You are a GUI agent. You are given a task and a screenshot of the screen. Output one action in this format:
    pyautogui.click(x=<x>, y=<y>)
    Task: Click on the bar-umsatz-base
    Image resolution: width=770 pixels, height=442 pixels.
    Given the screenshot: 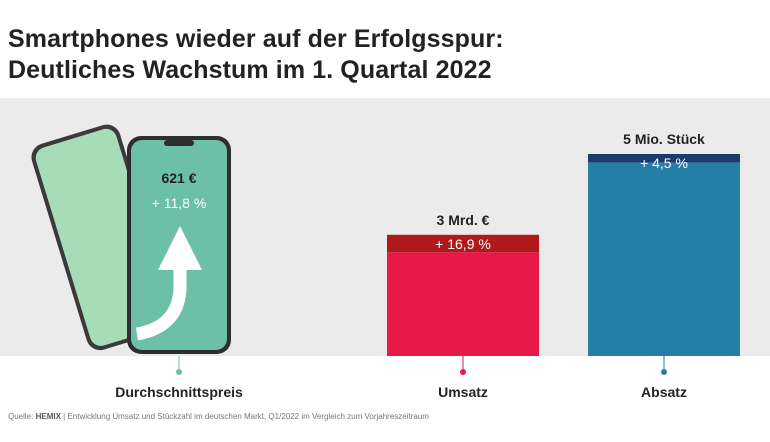 What is the action you would take?
    pyautogui.click(x=463, y=304)
    